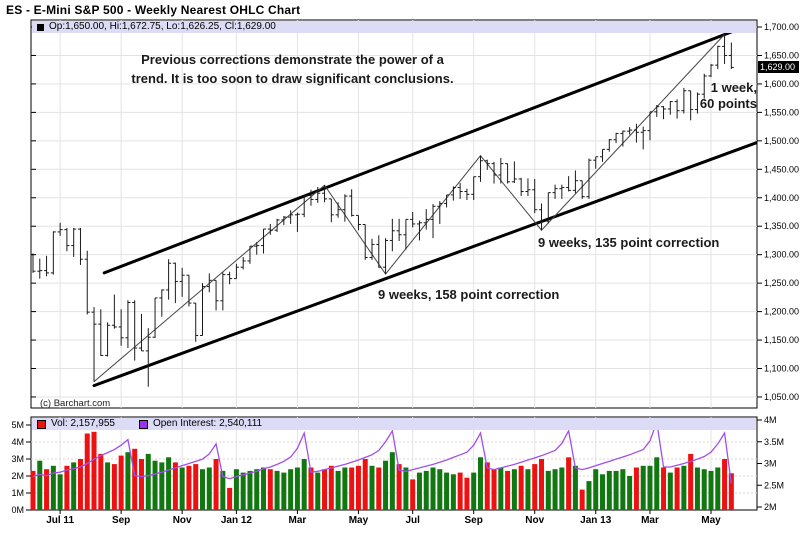  What do you see at coordinates (778, 67) in the screenshot?
I see `current-price-tag: 1,629.00` at bounding box center [778, 67].